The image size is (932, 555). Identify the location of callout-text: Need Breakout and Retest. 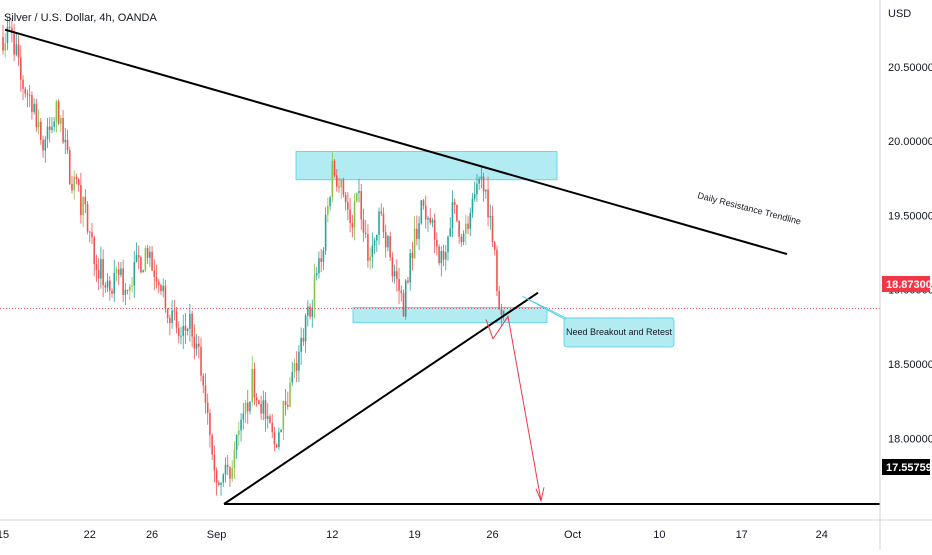
(619, 332).